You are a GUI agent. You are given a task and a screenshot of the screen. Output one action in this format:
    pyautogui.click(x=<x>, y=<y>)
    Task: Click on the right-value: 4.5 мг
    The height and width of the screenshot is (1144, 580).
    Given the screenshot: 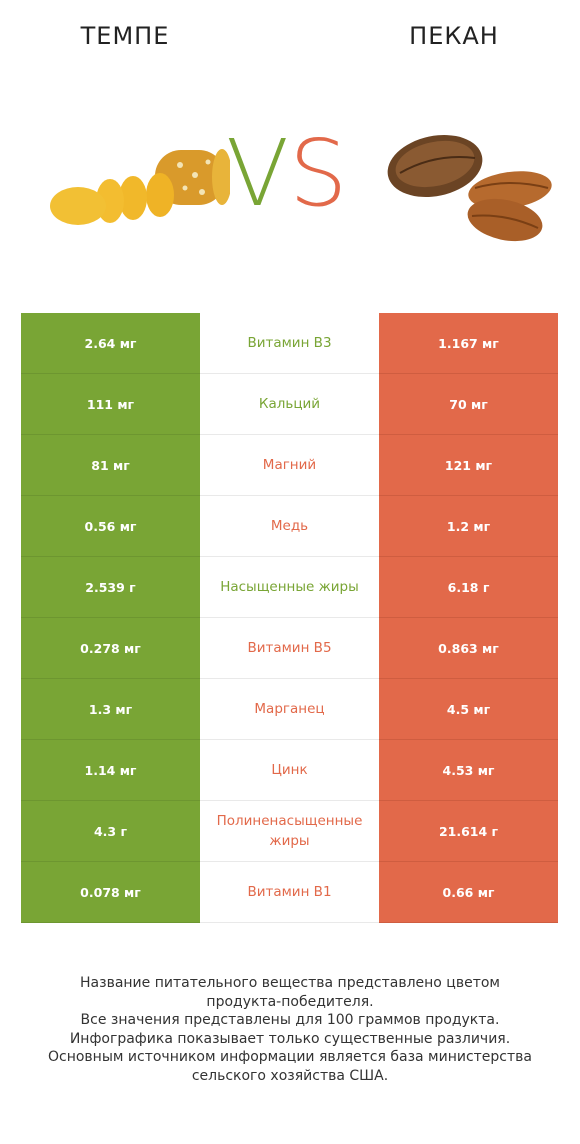 What is the action you would take?
    pyautogui.click(x=468, y=709)
    